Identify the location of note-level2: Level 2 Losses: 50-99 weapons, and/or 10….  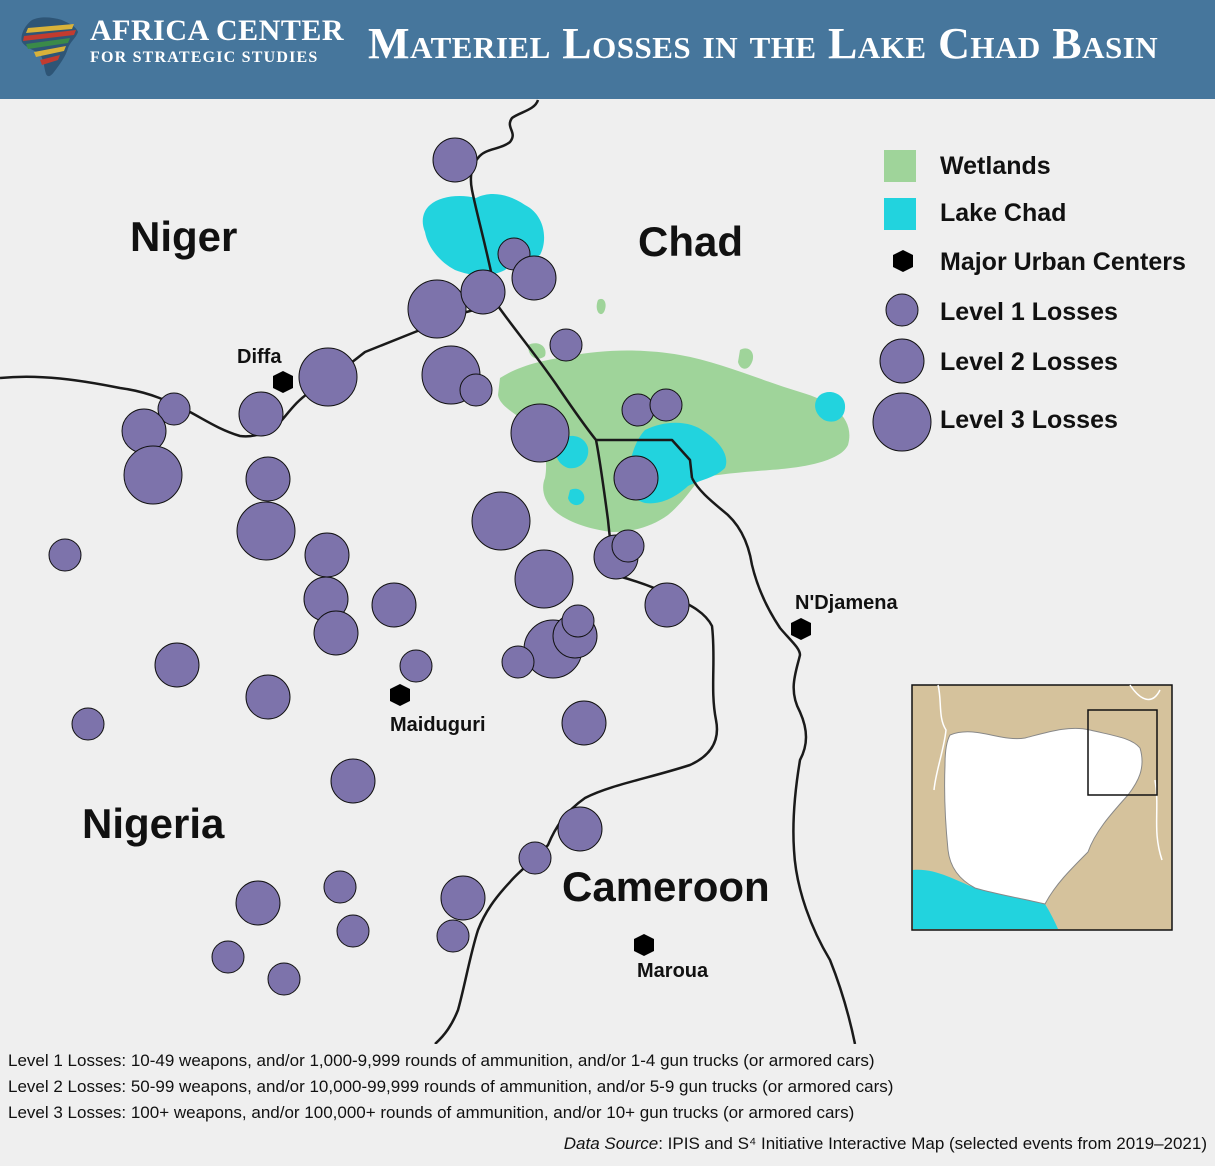
(451, 1086).